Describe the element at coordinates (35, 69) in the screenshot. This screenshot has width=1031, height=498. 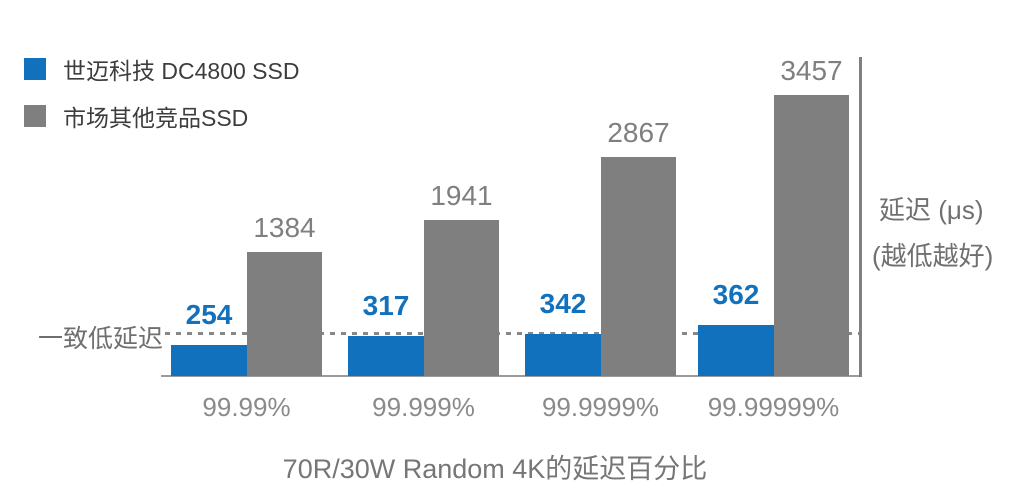
I see `dc4800-legend-swatch` at that location.